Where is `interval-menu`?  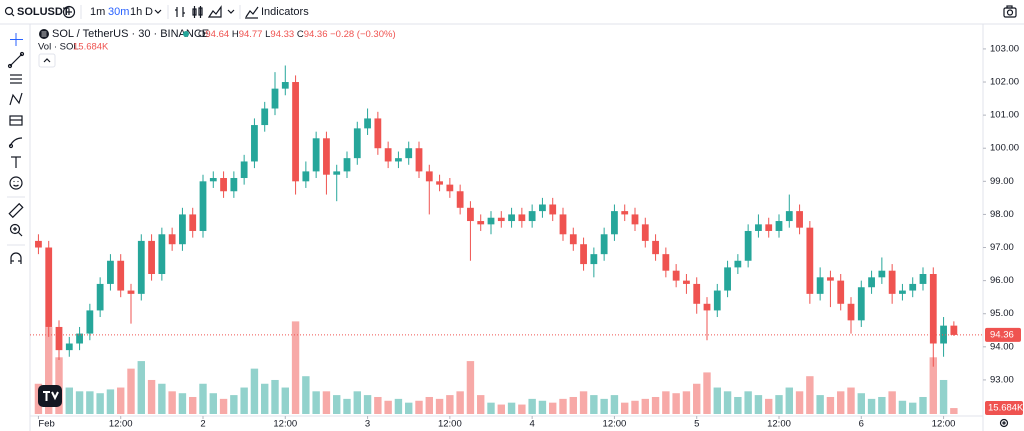
interval-menu is located at coordinates (158, 11).